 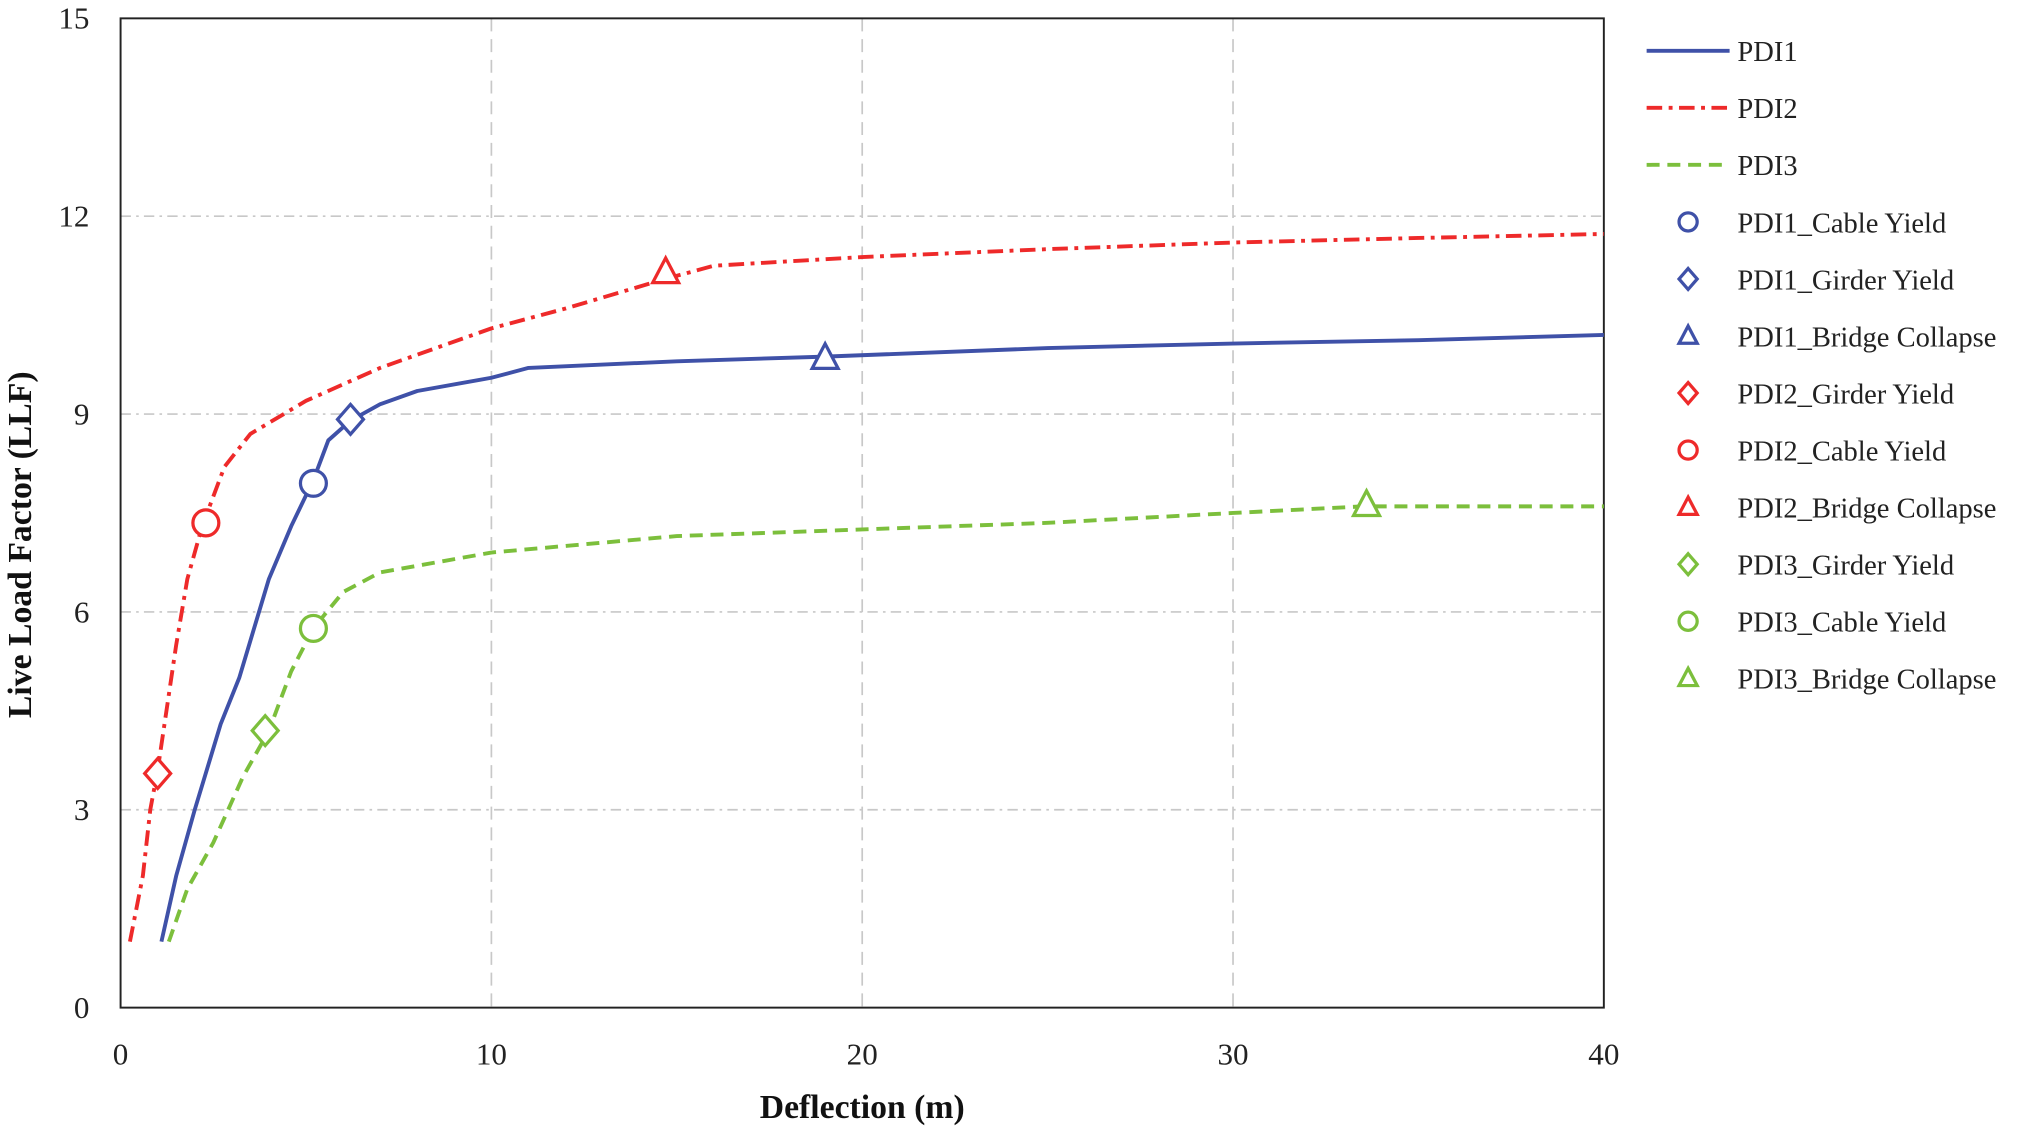 I want to click on marker-pdi1-bridge-collapse, so click(x=825, y=355).